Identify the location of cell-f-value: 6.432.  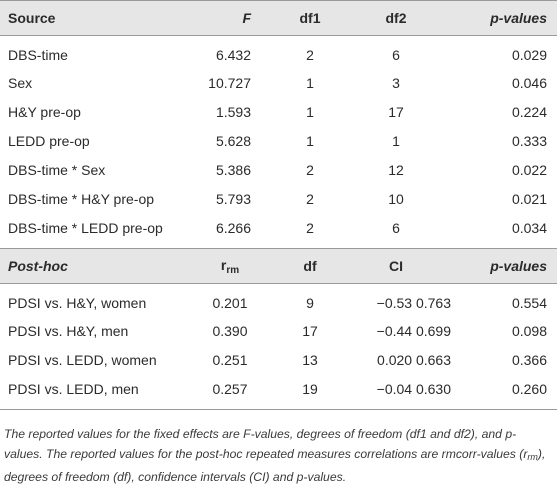
(233, 55).